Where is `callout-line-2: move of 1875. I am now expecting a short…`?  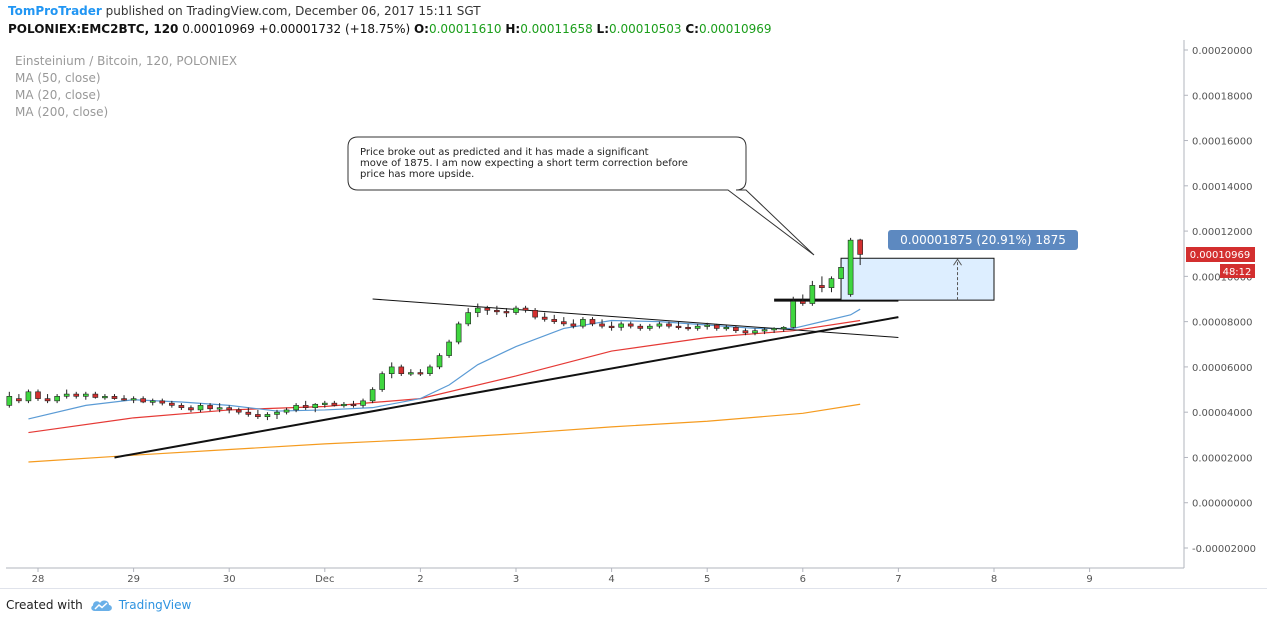 callout-line-2: move of 1875. I am now expecting a short… is located at coordinates (524, 163).